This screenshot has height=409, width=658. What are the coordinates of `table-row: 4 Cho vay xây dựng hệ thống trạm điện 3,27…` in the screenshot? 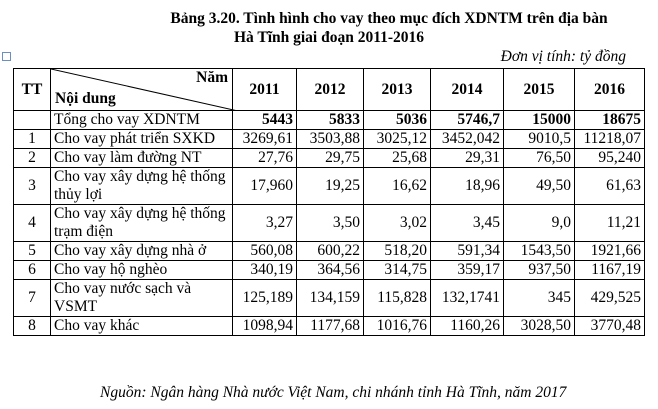 It's located at (329, 223).